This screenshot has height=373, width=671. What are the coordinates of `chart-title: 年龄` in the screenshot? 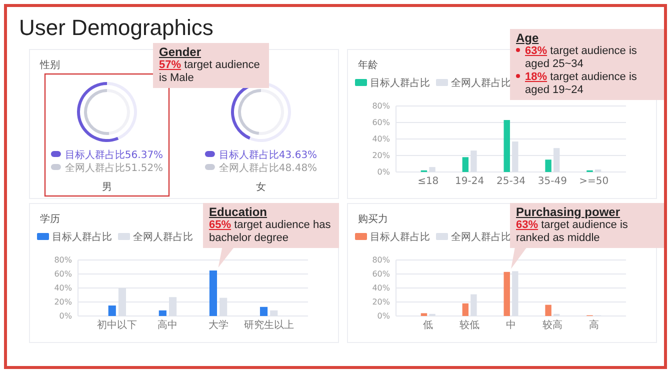 It's located at (368, 65).